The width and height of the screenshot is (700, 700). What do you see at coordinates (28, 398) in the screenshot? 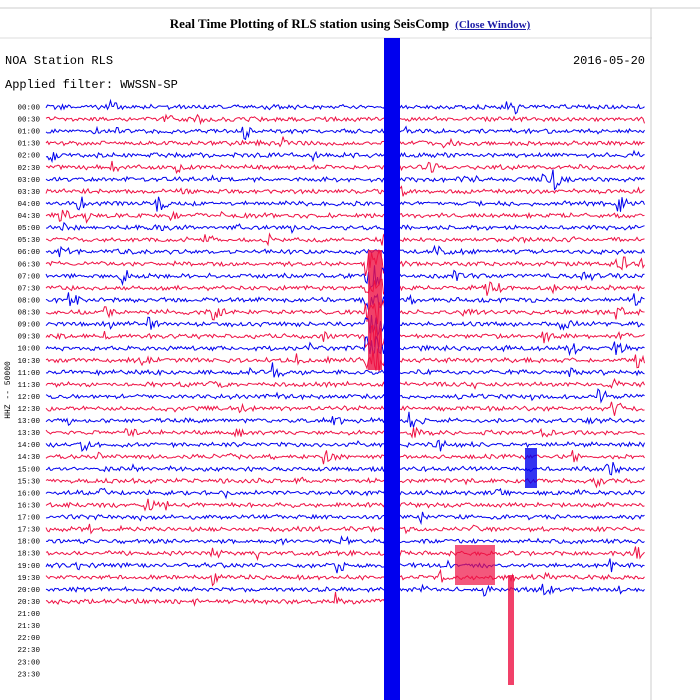
I see `time-label: 12:00` at bounding box center [28, 398].